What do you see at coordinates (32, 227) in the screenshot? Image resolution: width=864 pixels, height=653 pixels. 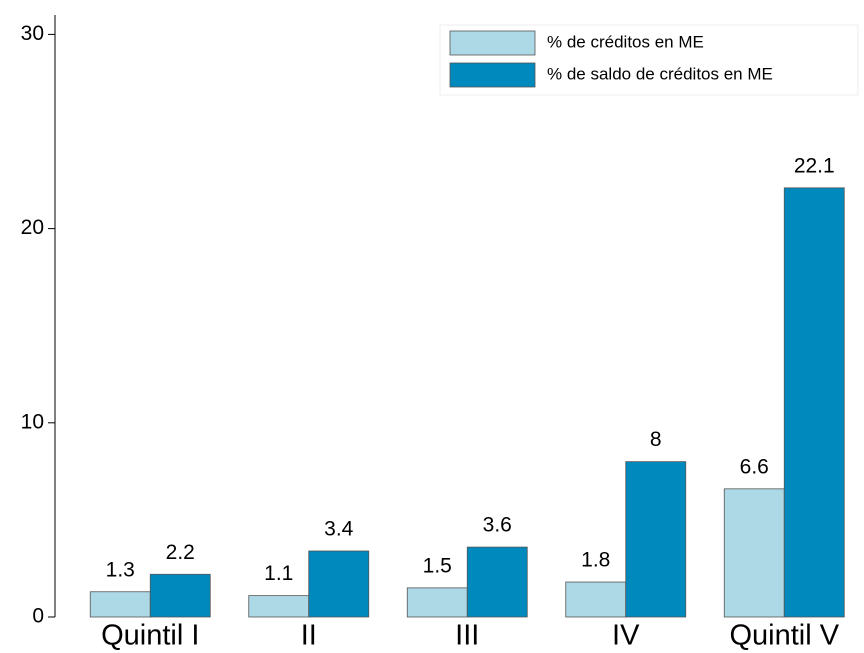 I see `y-tick-label: 20` at bounding box center [32, 227].